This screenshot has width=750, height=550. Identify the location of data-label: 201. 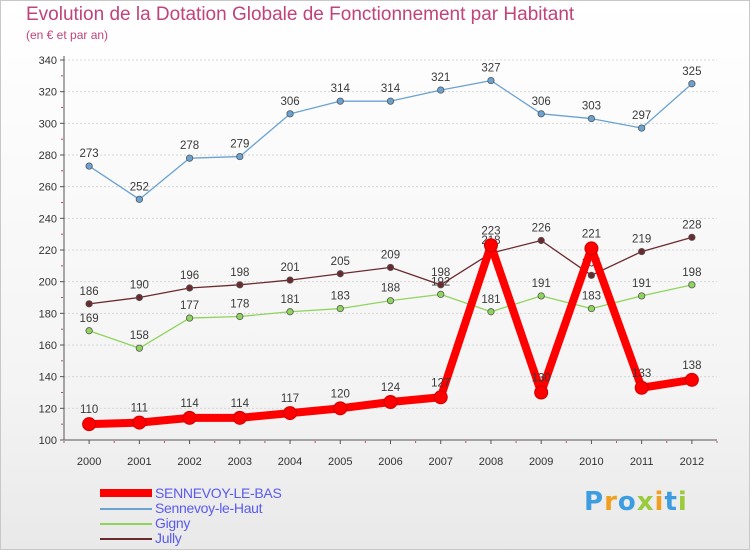
(289, 268).